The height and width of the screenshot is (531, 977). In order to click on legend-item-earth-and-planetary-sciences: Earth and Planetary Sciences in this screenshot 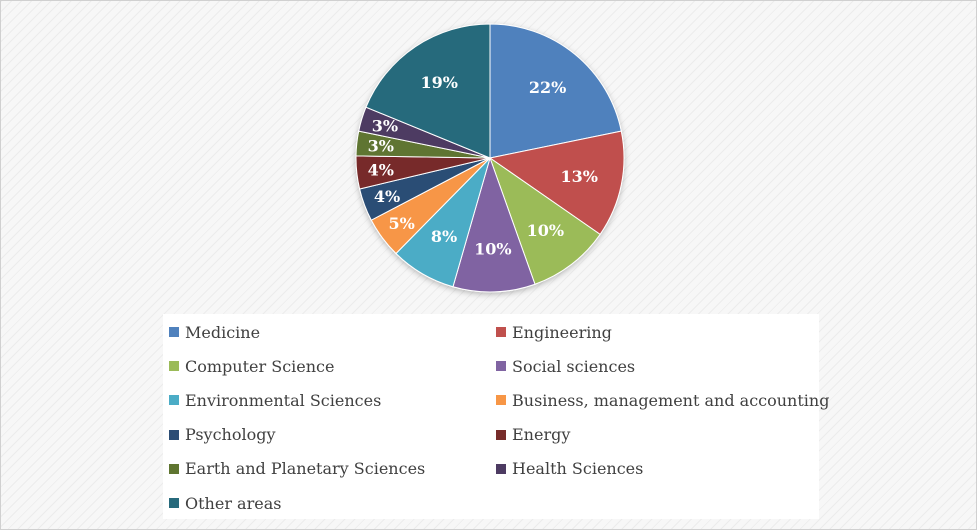, I will do `click(297, 469)`.